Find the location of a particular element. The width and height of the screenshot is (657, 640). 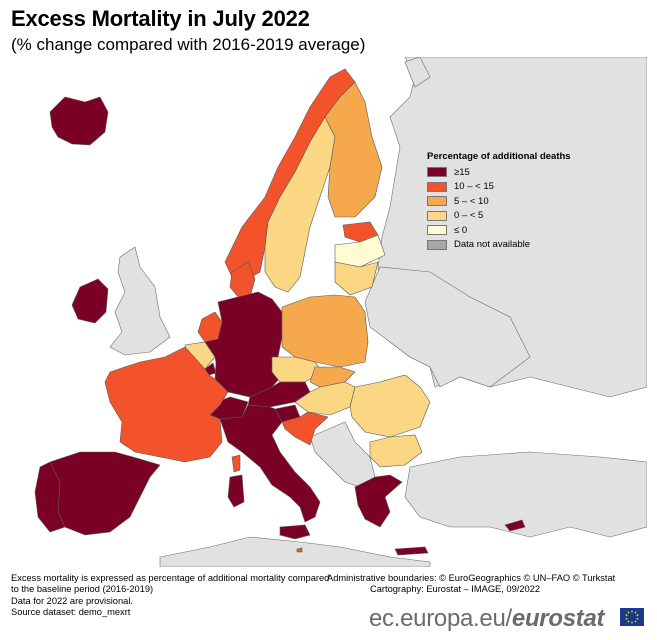

legend-label: 10 – < 15 is located at coordinates (474, 187).